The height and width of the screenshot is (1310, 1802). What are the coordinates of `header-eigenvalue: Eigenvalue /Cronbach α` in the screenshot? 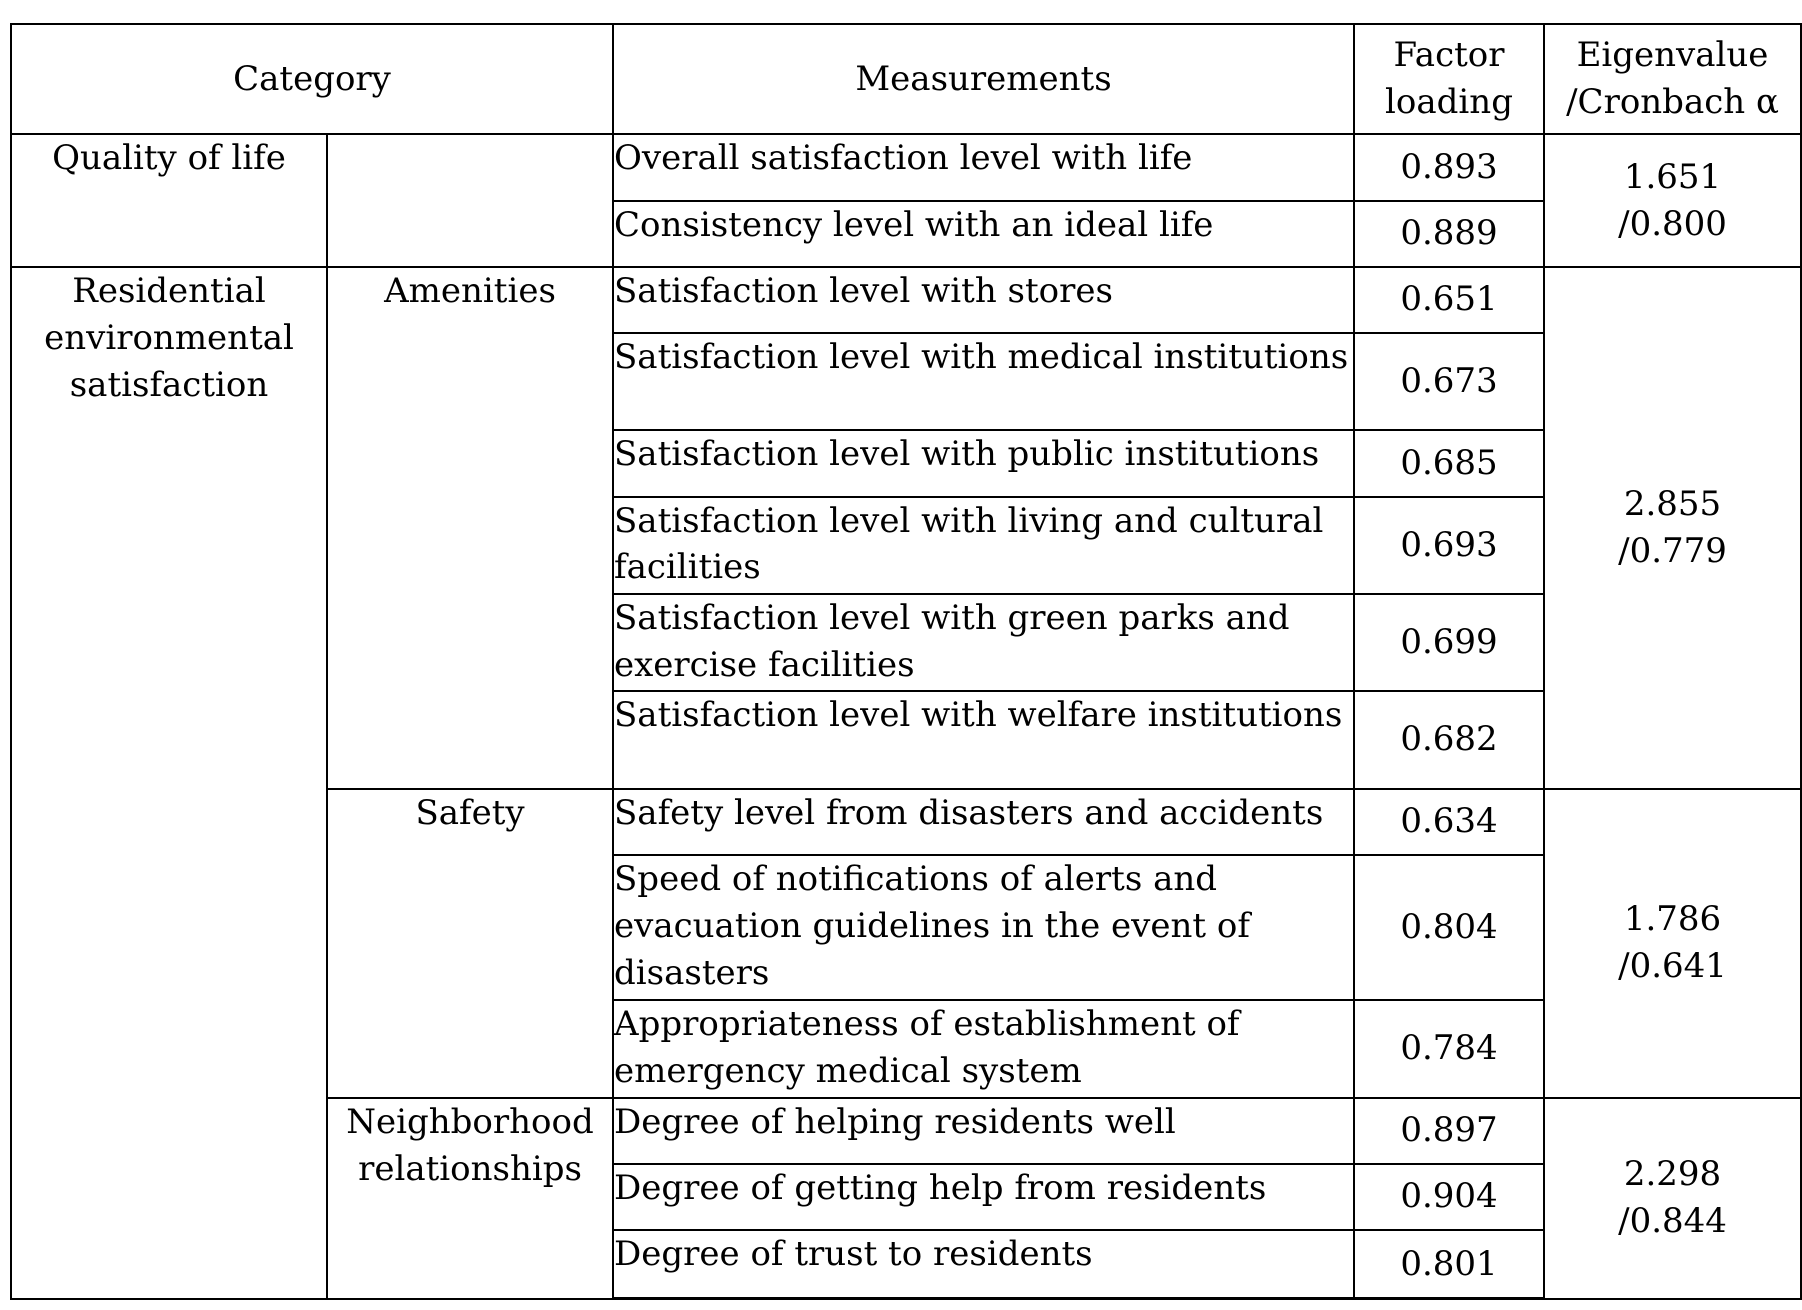 It's located at (1672, 79).